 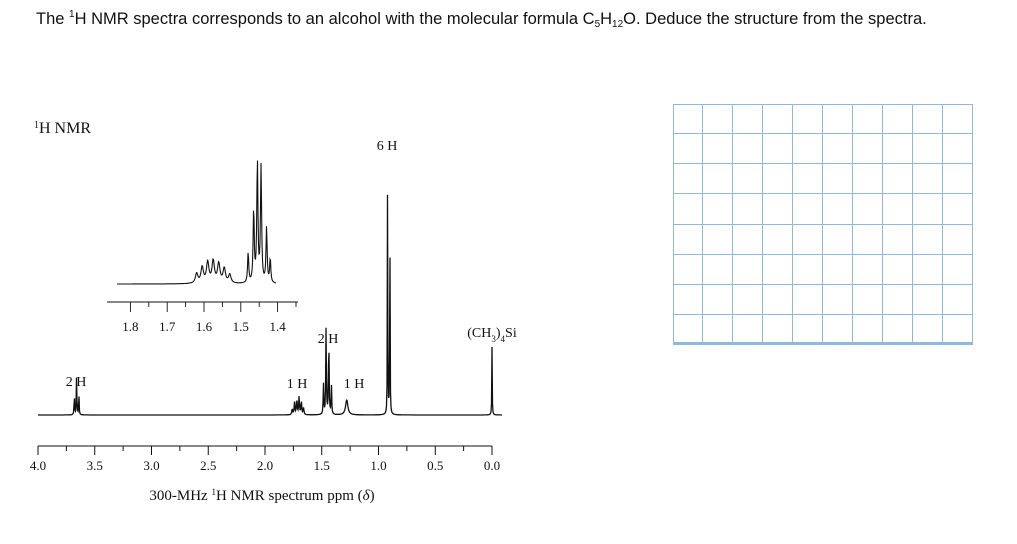 I want to click on answer-grid-frame, so click(x=823, y=224).